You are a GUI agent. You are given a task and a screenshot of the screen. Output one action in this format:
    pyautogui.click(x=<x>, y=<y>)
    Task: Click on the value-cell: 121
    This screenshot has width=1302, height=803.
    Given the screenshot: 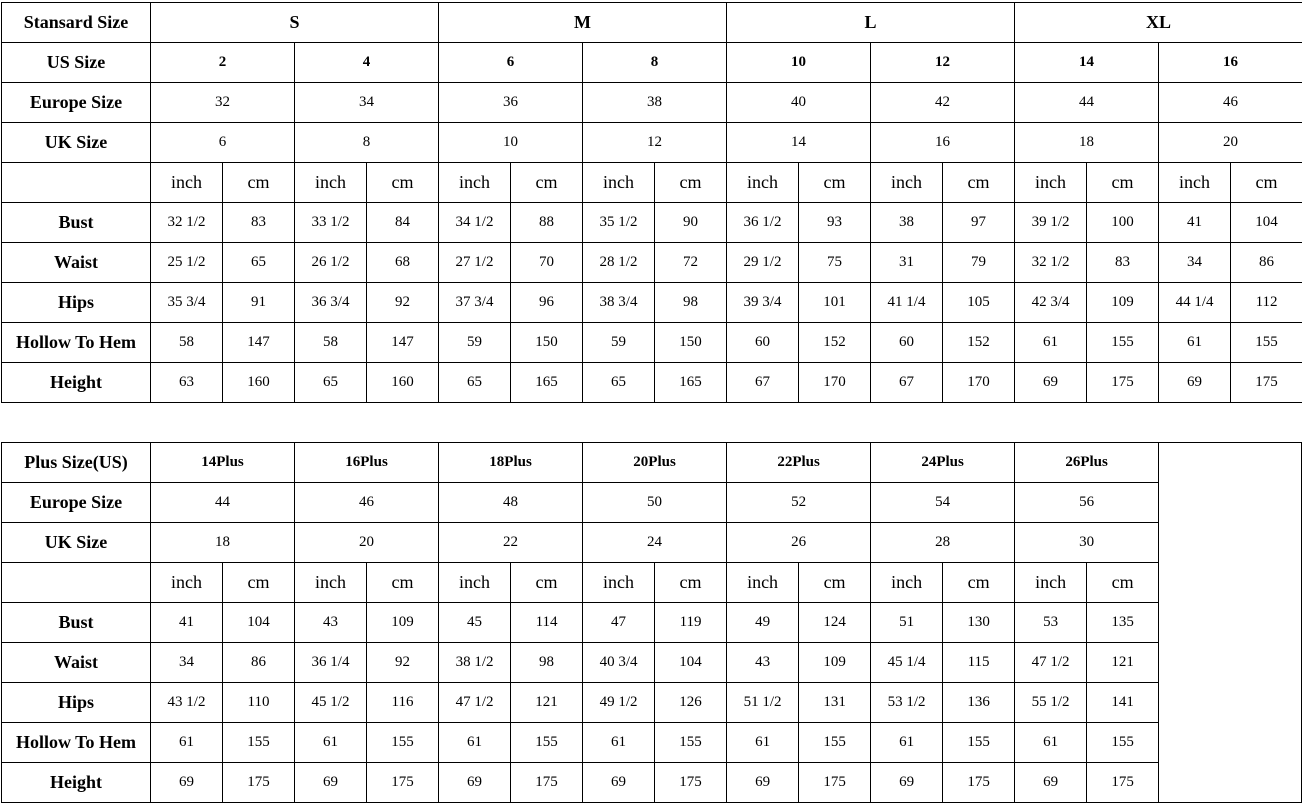 What is the action you would take?
    pyautogui.click(x=547, y=703)
    